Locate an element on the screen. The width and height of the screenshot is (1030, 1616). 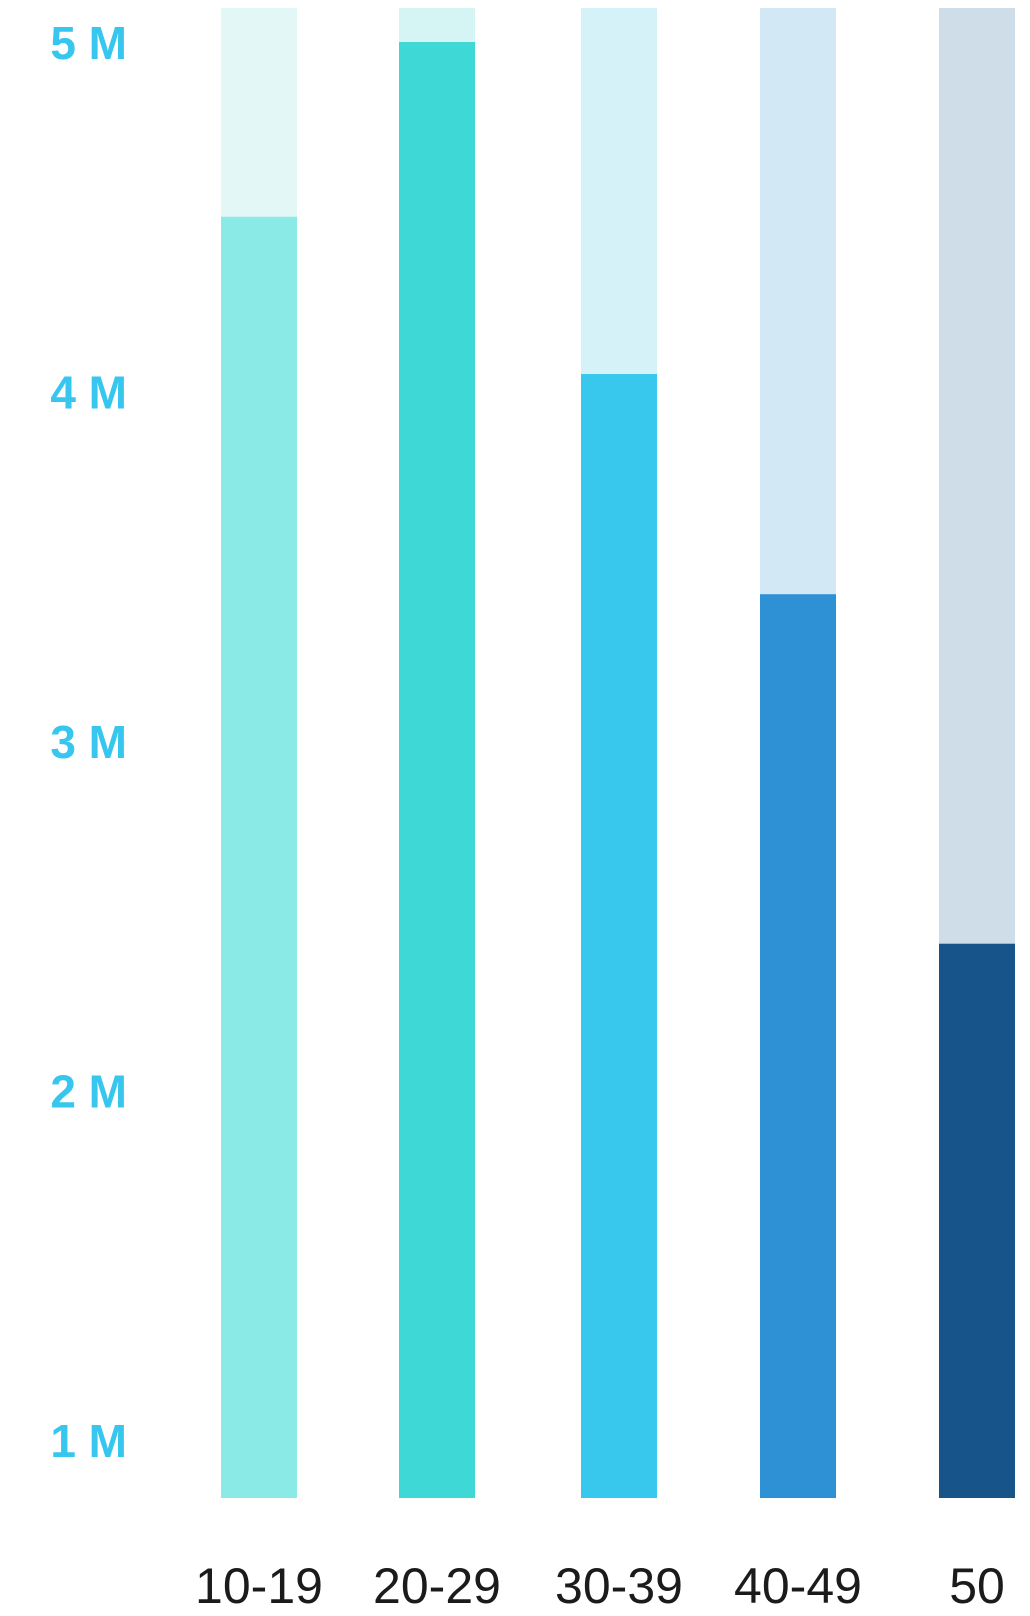
y-axis-ticks: 5 M 4 M 3 M 2 M 1 M is located at coordinates (88, 742).